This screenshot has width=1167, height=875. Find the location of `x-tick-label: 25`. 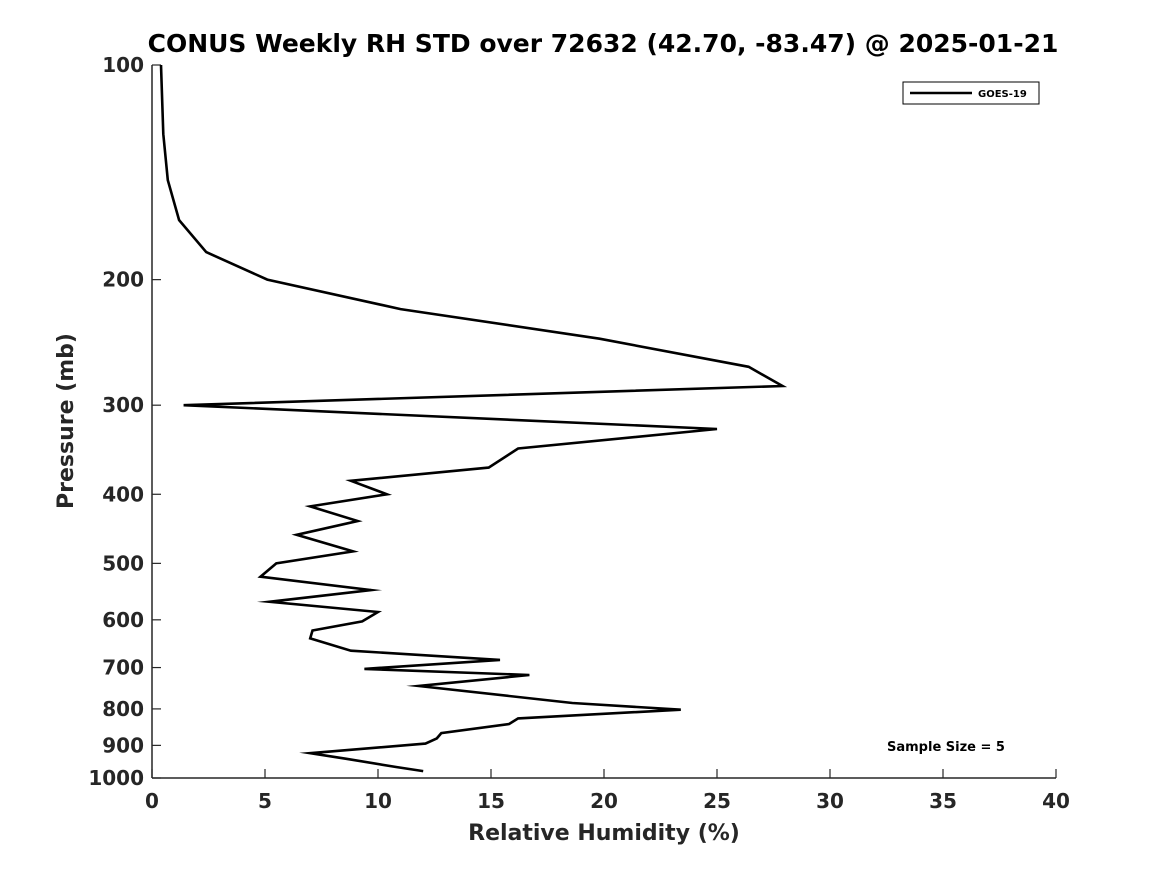

x-tick-label: 25 is located at coordinates (717, 801).